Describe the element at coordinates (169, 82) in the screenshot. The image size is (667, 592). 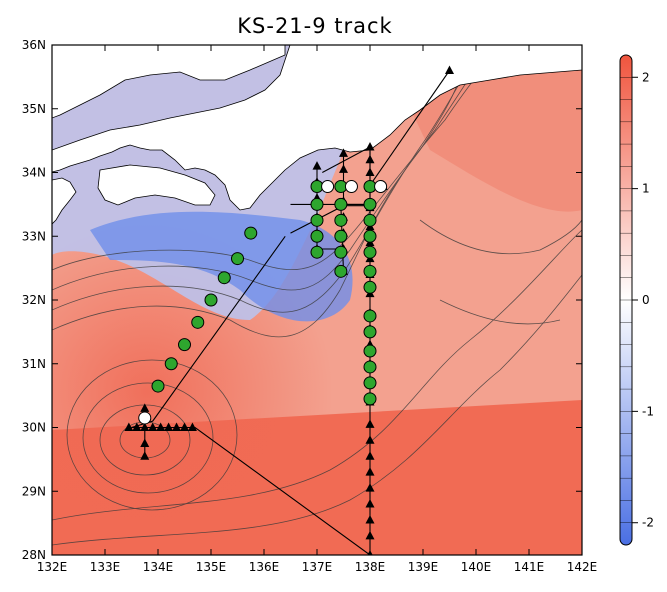
I see `land-honshu-west` at that location.